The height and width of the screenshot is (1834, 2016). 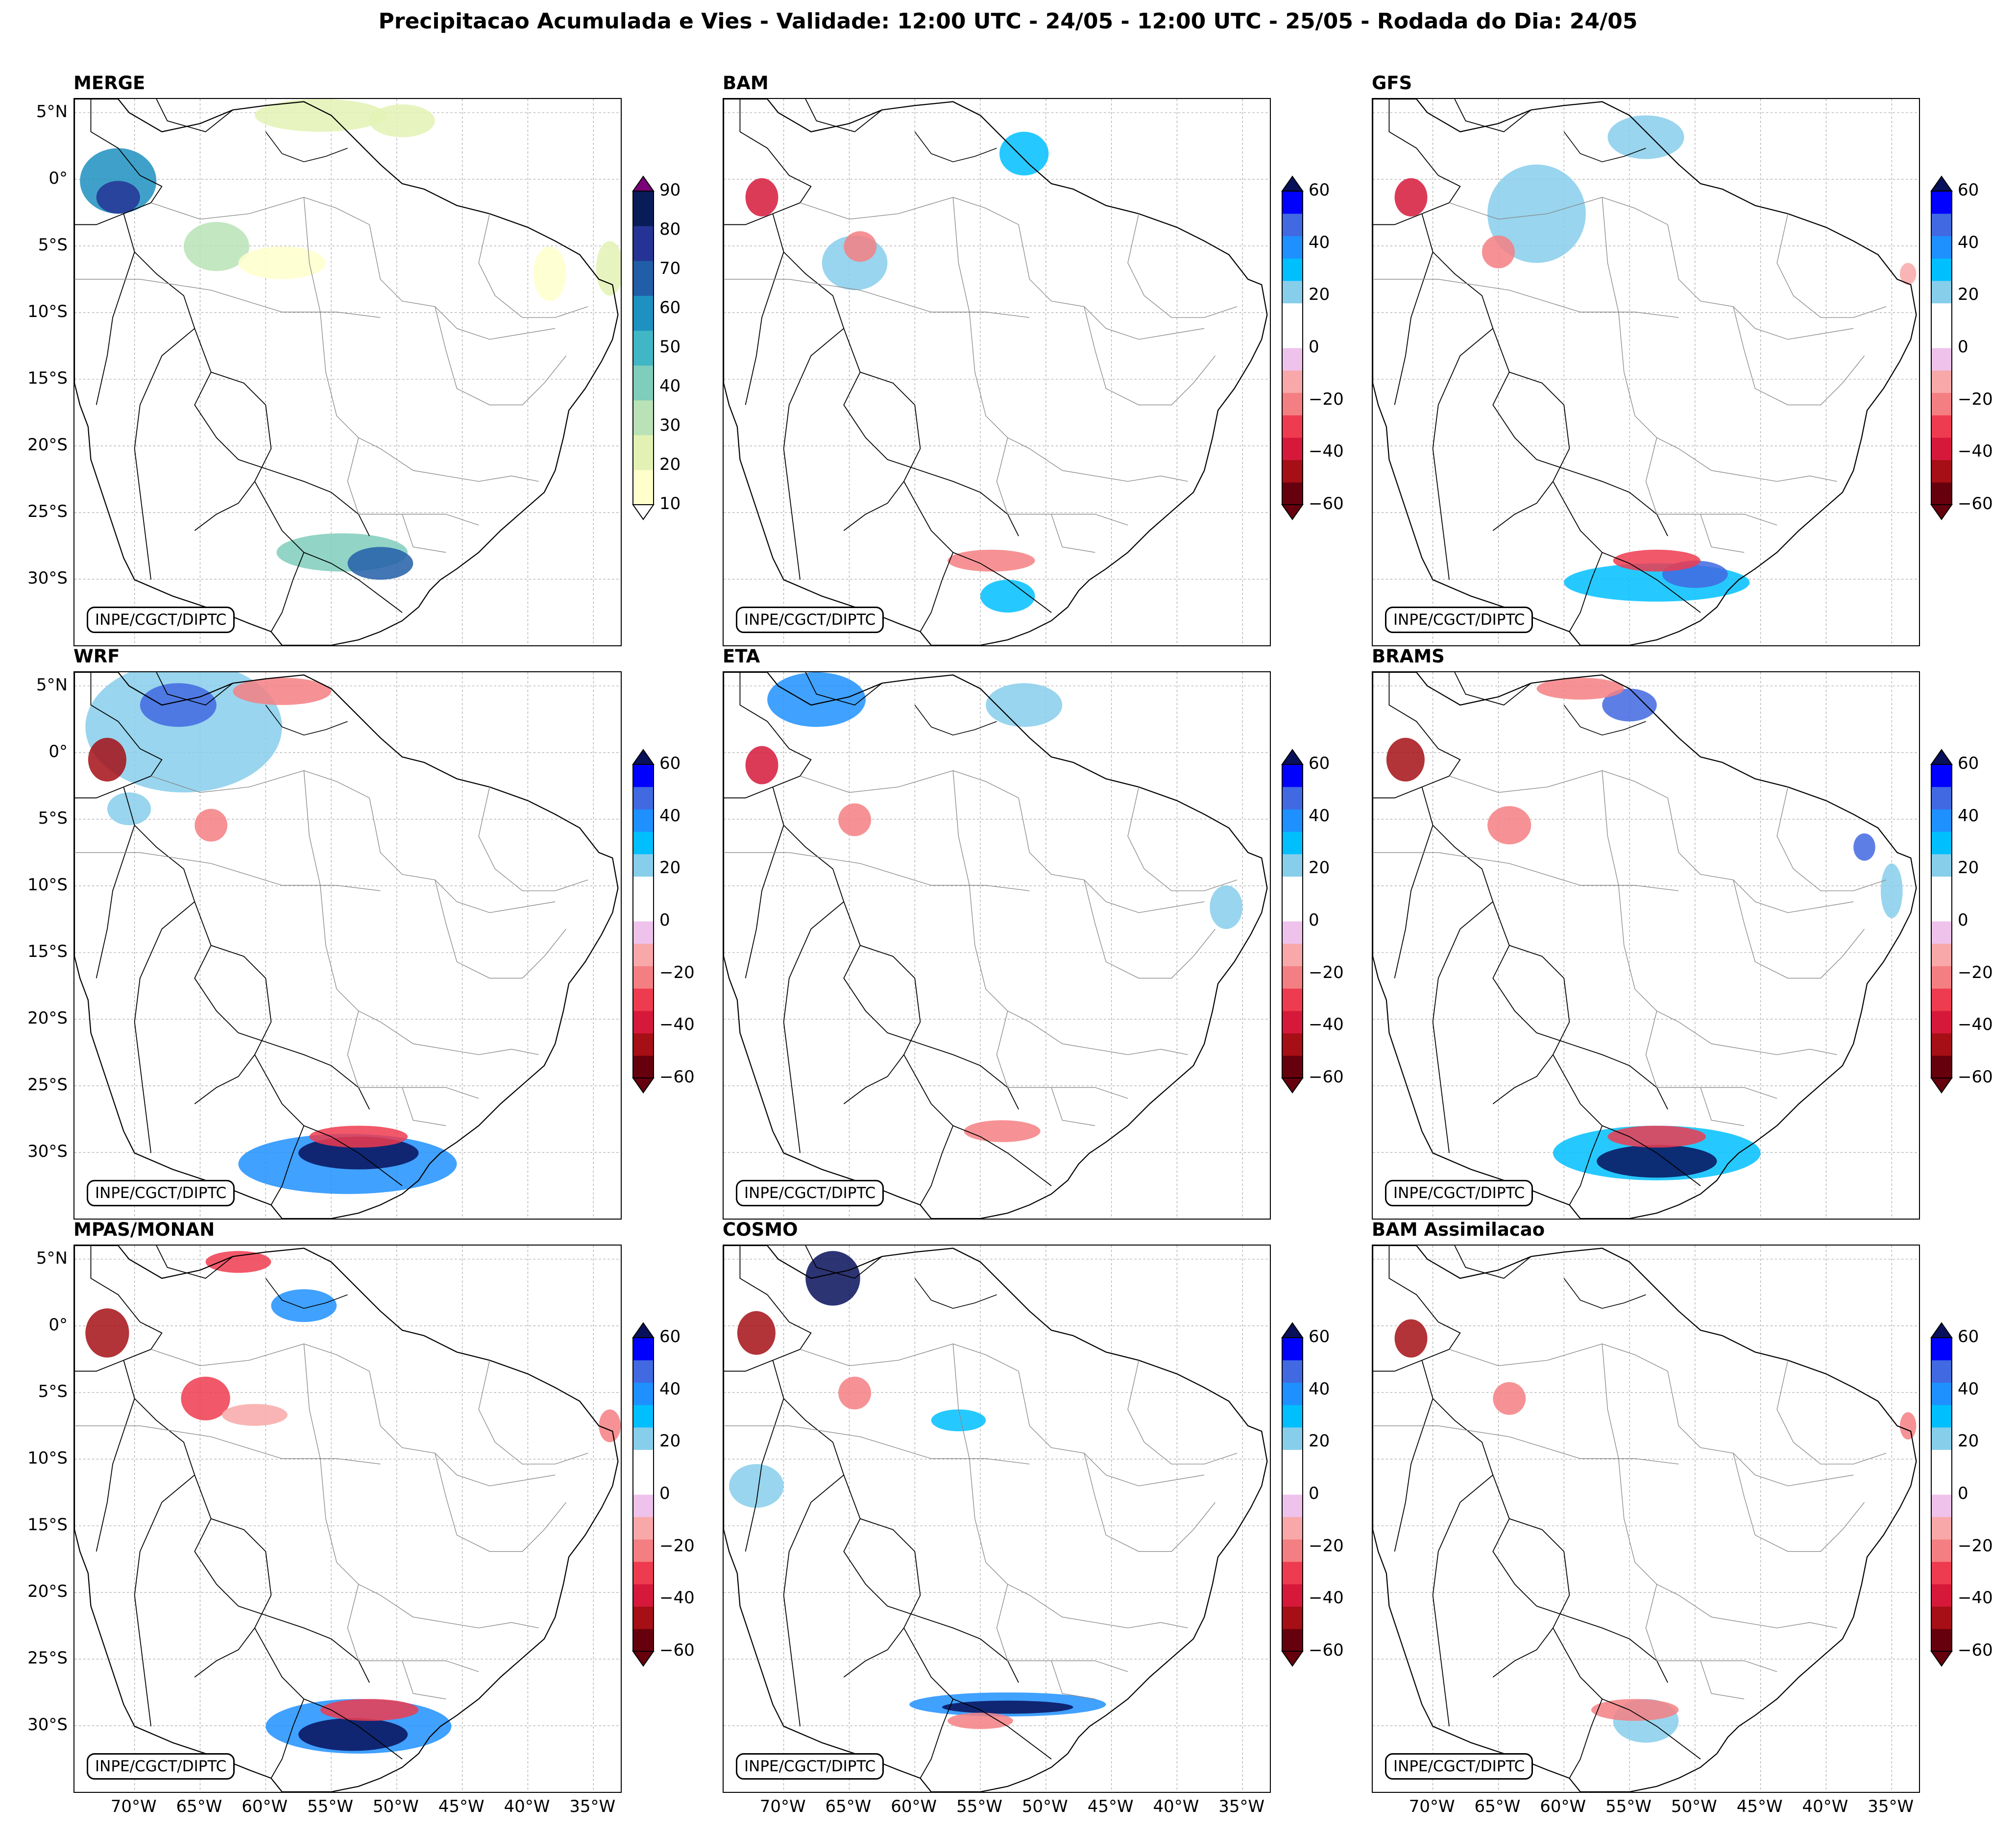 I want to click on colorbar-merge, so click(x=643, y=347).